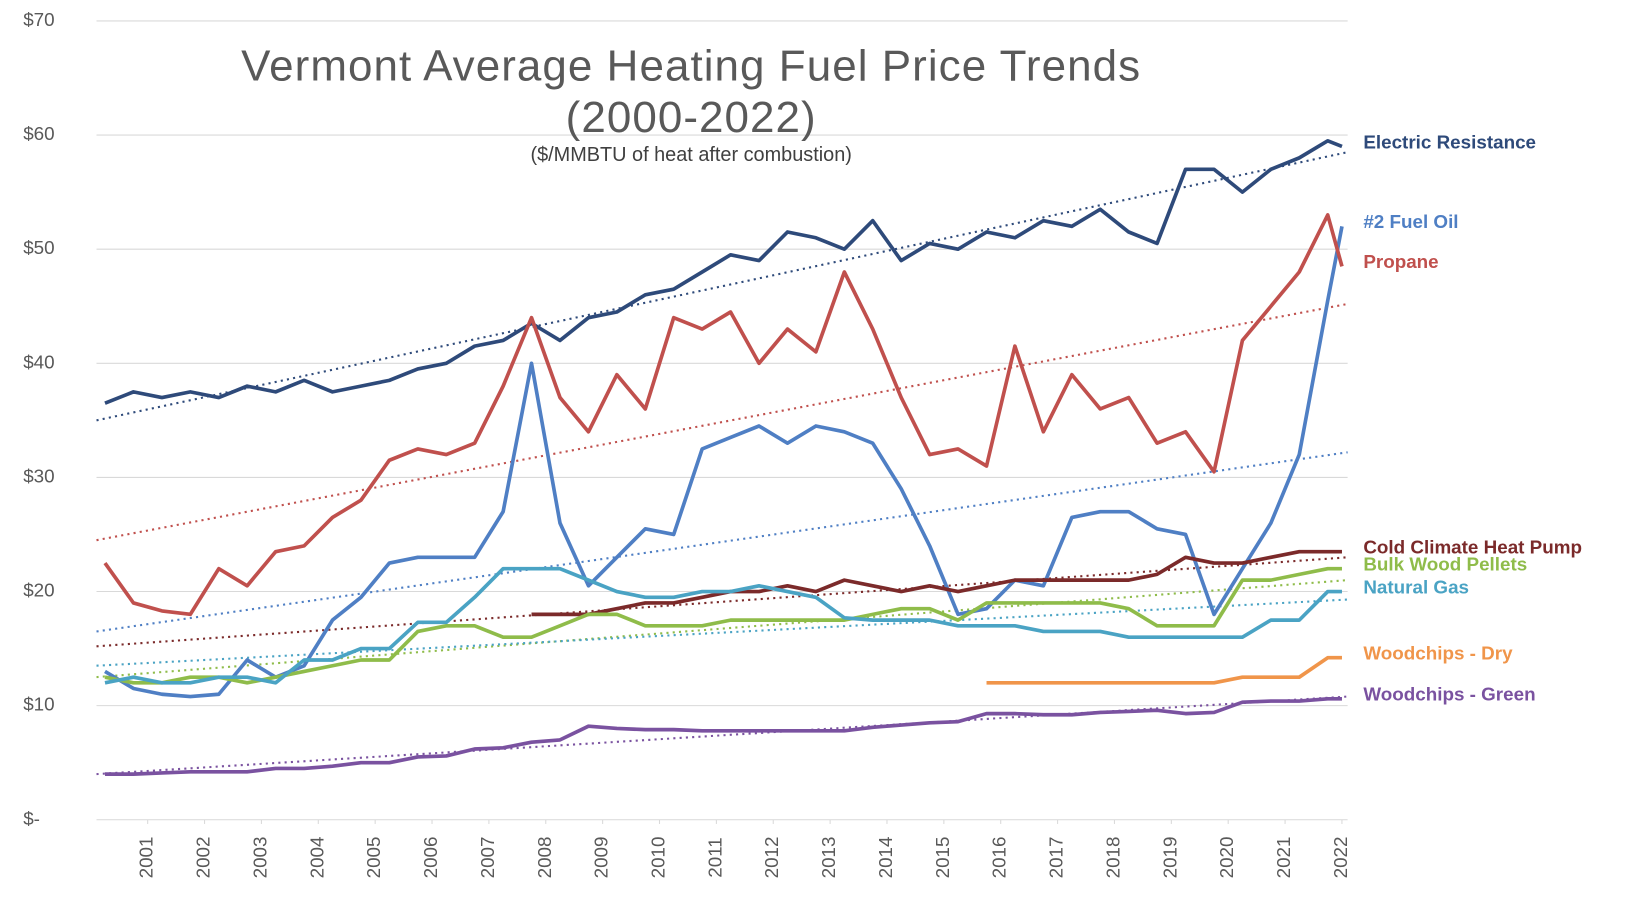  What do you see at coordinates (487, 858) in the screenshot?
I see `x-tick-label: 2007` at bounding box center [487, 858].